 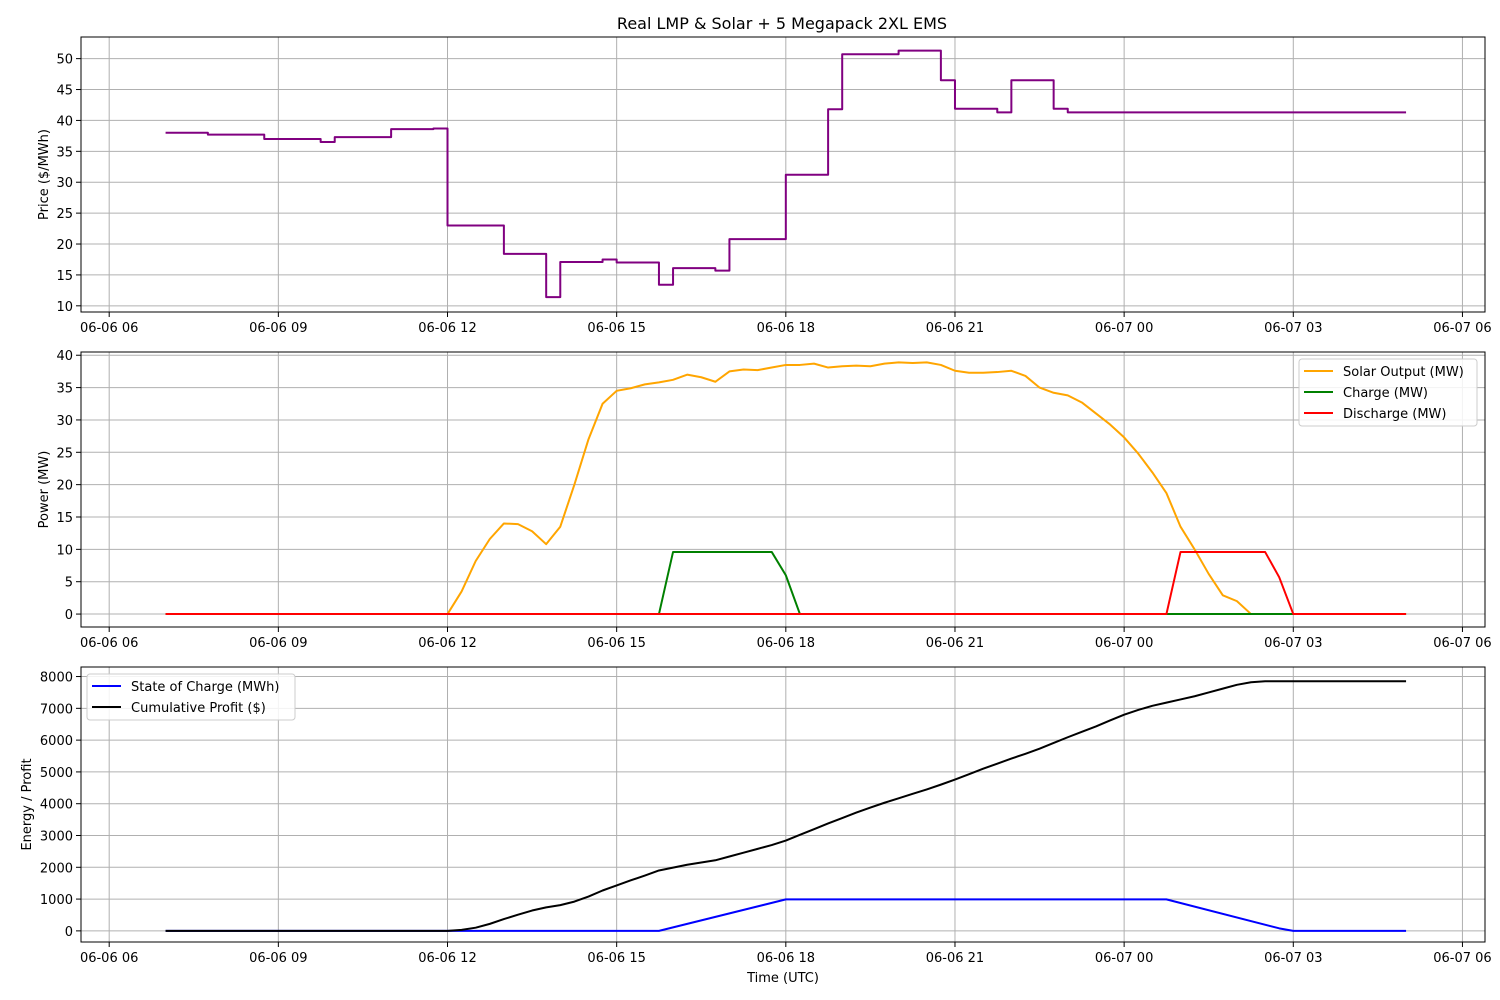 I want to click on y-tick-label: 8000, so click(x=56, y=678).